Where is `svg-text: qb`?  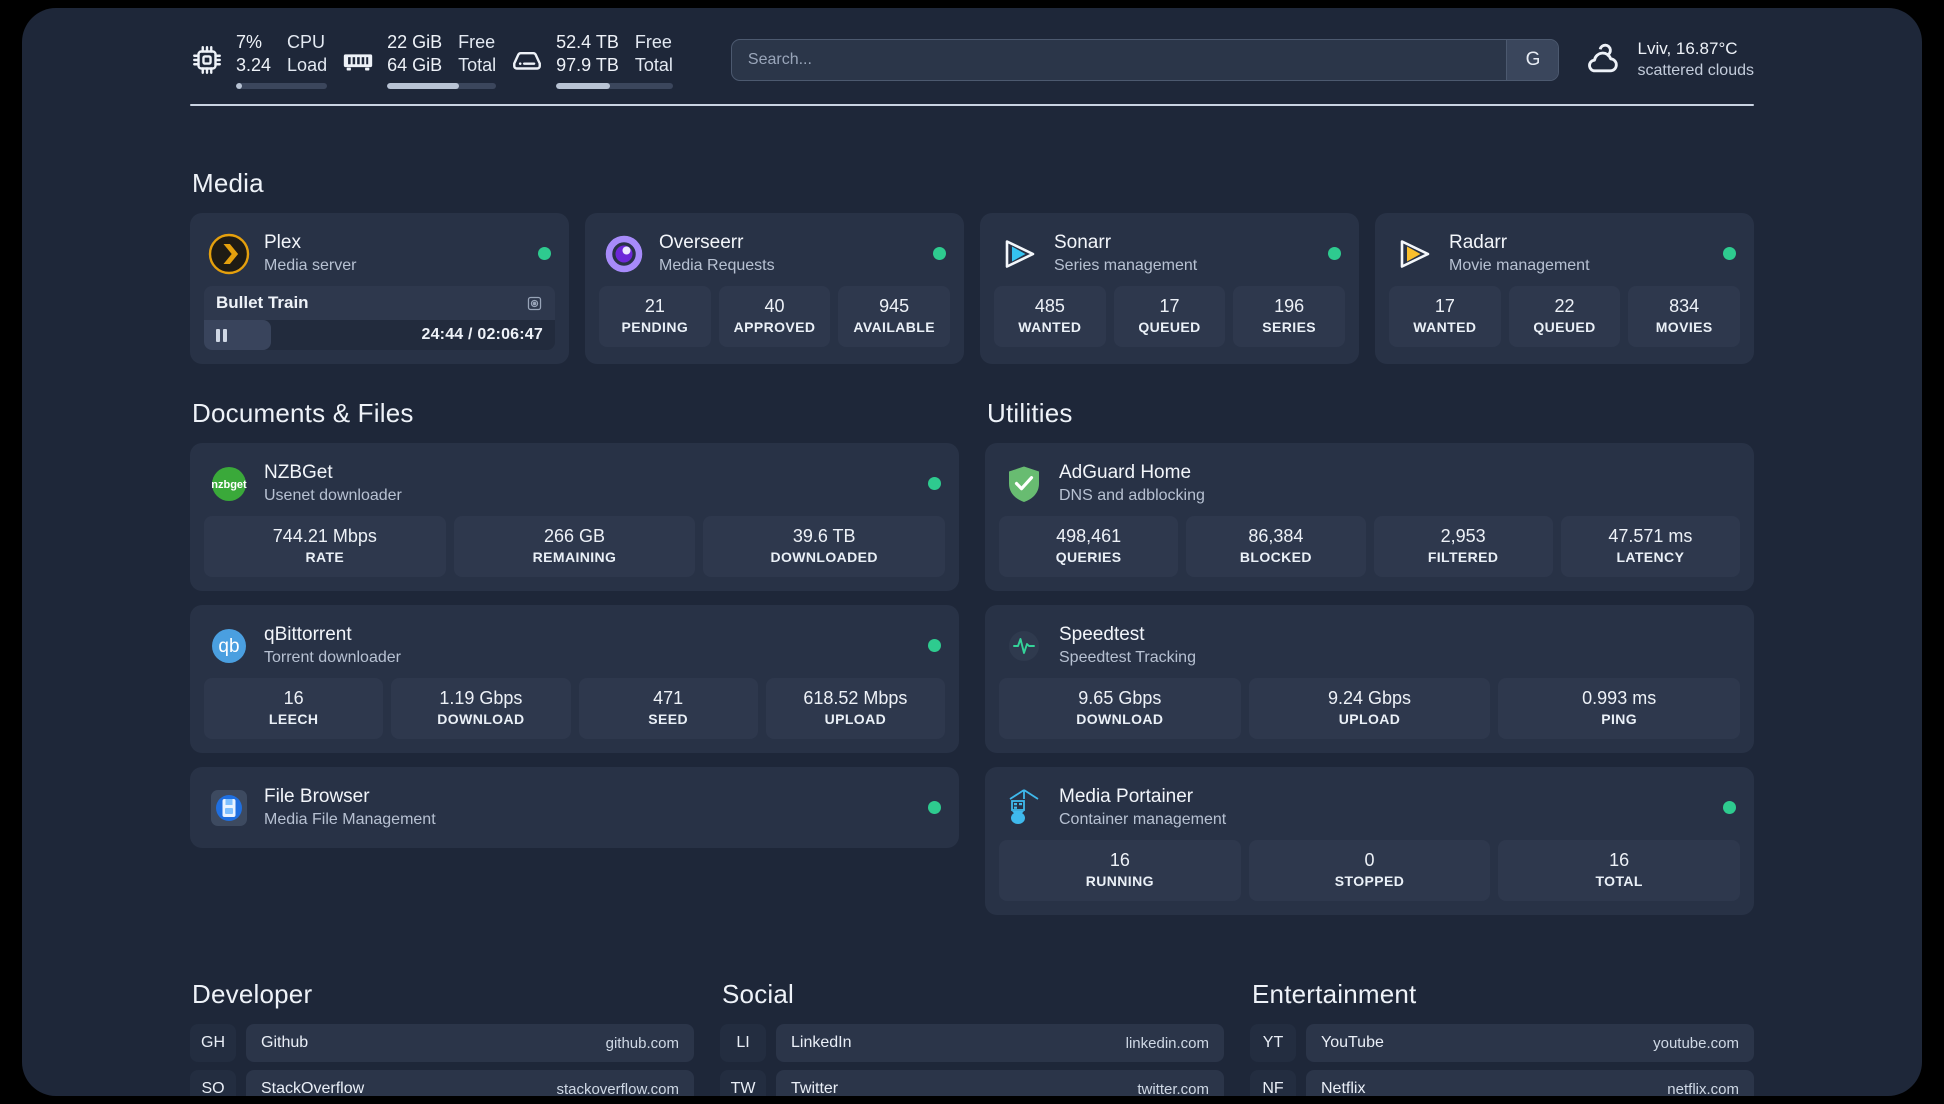 svg-text: qb is located at coordinates (228, 646).